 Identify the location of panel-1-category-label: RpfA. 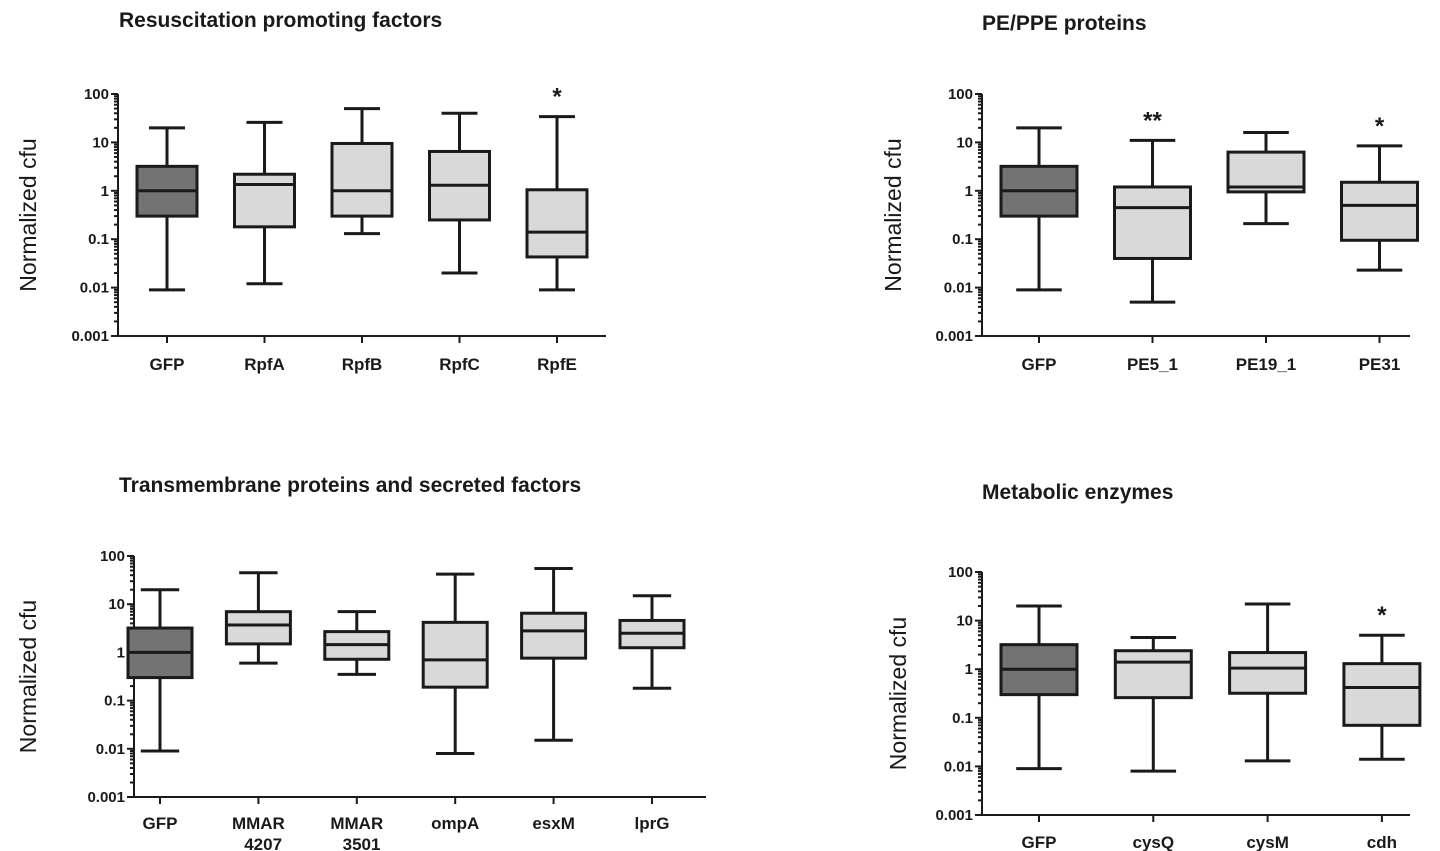
(264, 364).